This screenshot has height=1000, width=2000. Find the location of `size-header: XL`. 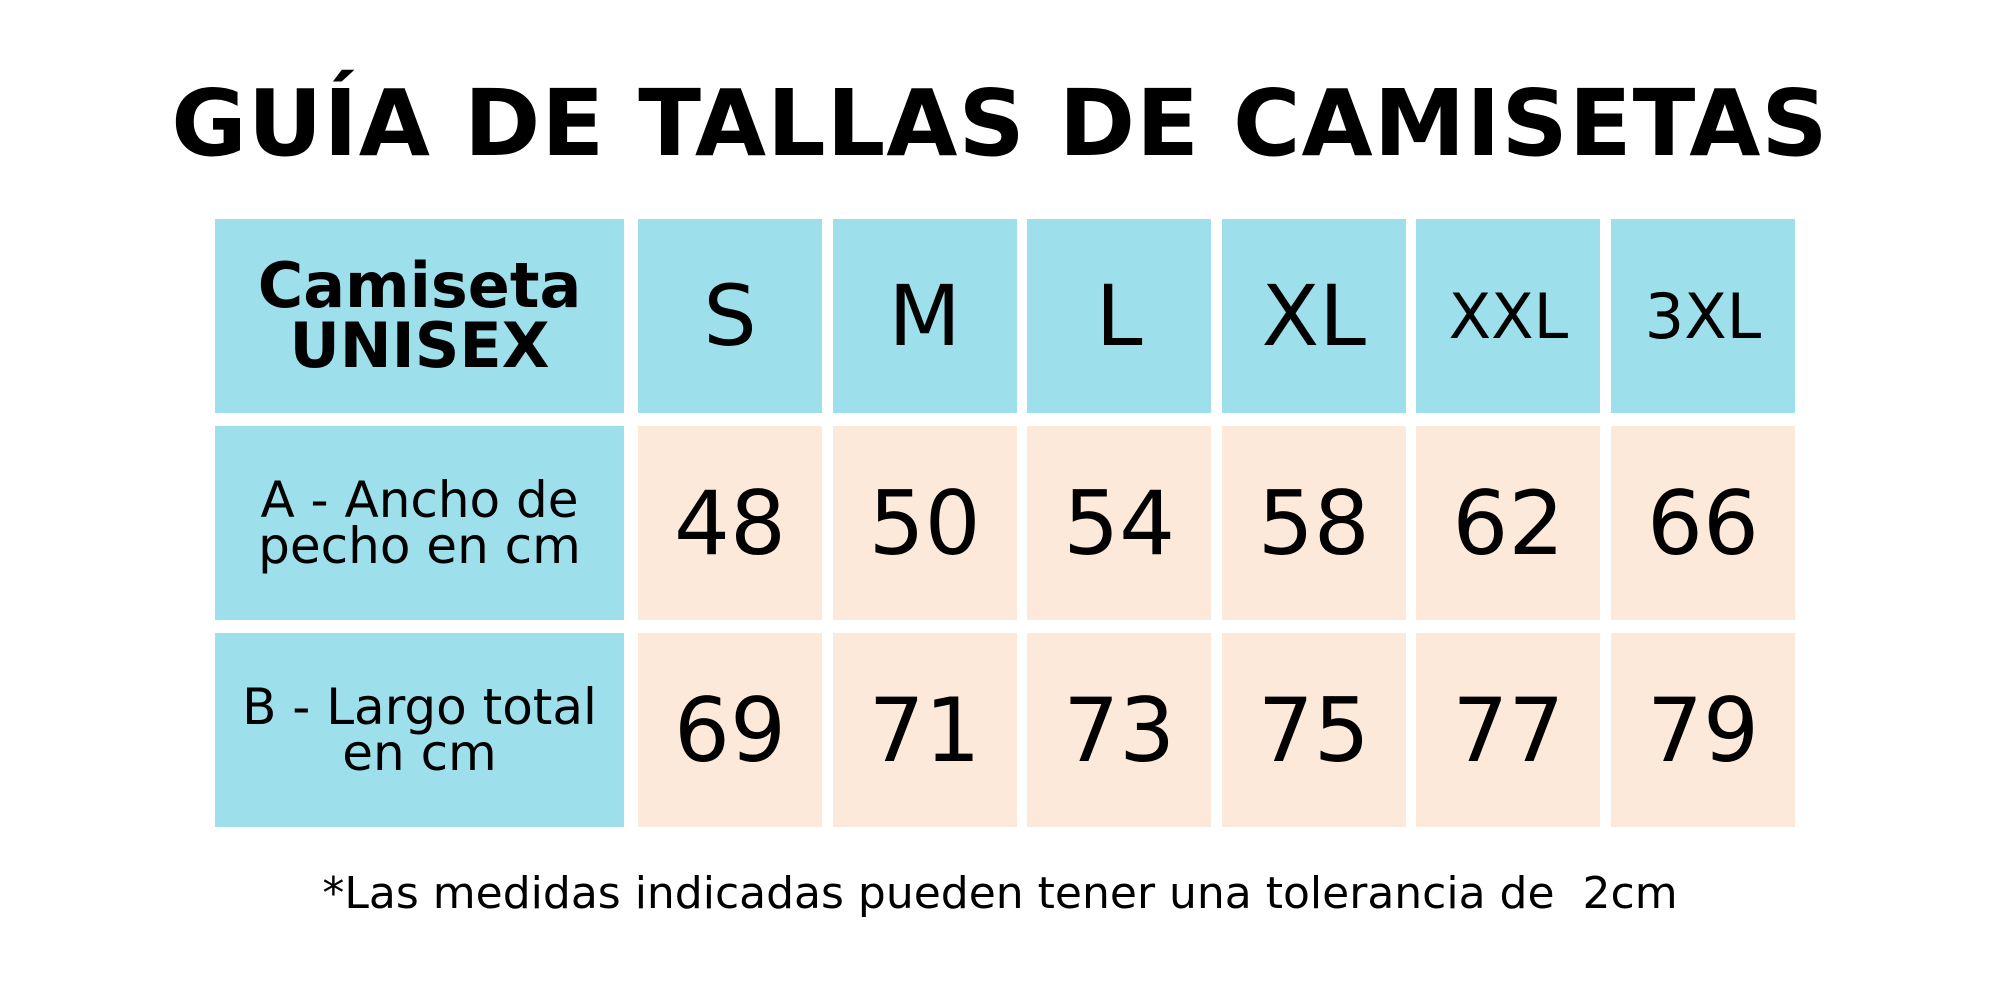

size-header: XL is located at coordinates (1313, 316).